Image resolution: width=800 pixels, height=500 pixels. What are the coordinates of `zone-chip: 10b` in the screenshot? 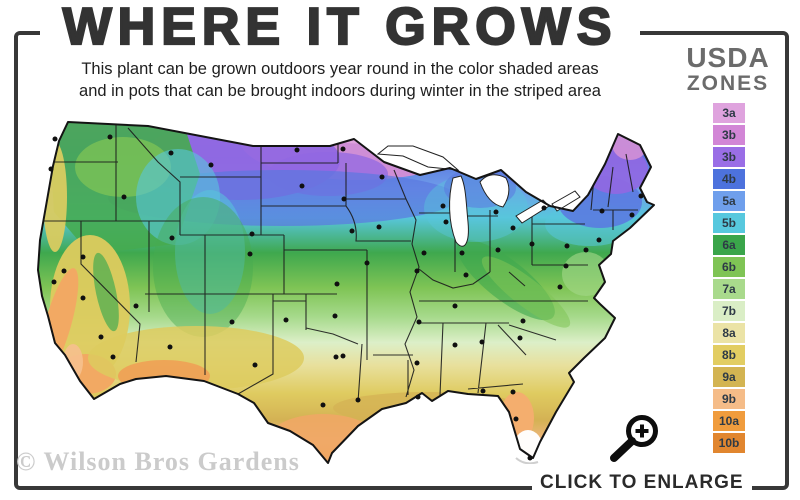 It's located at (729, 443).